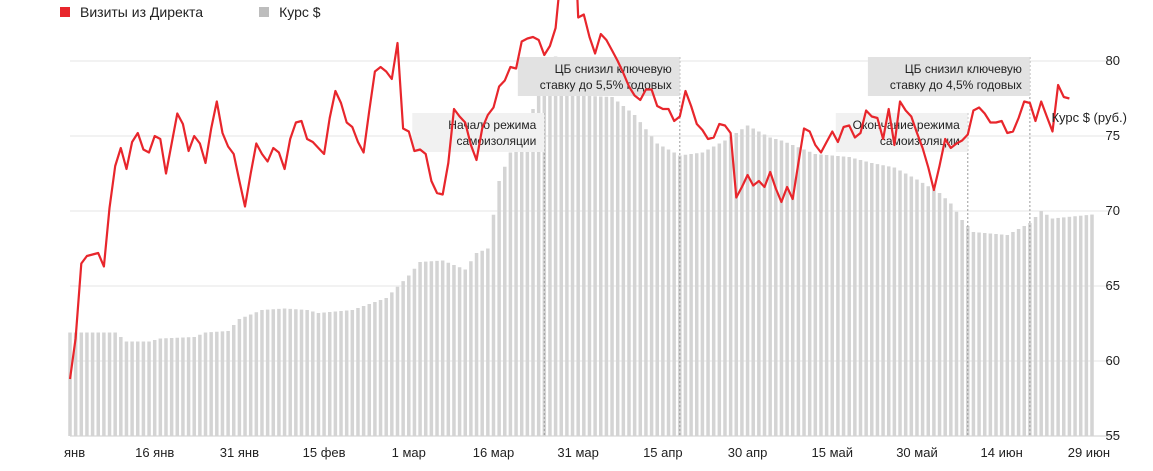 This screenshot has height=471, width=1153. I want to click on x-tick-label: 14 июн, so click(1002, 452).